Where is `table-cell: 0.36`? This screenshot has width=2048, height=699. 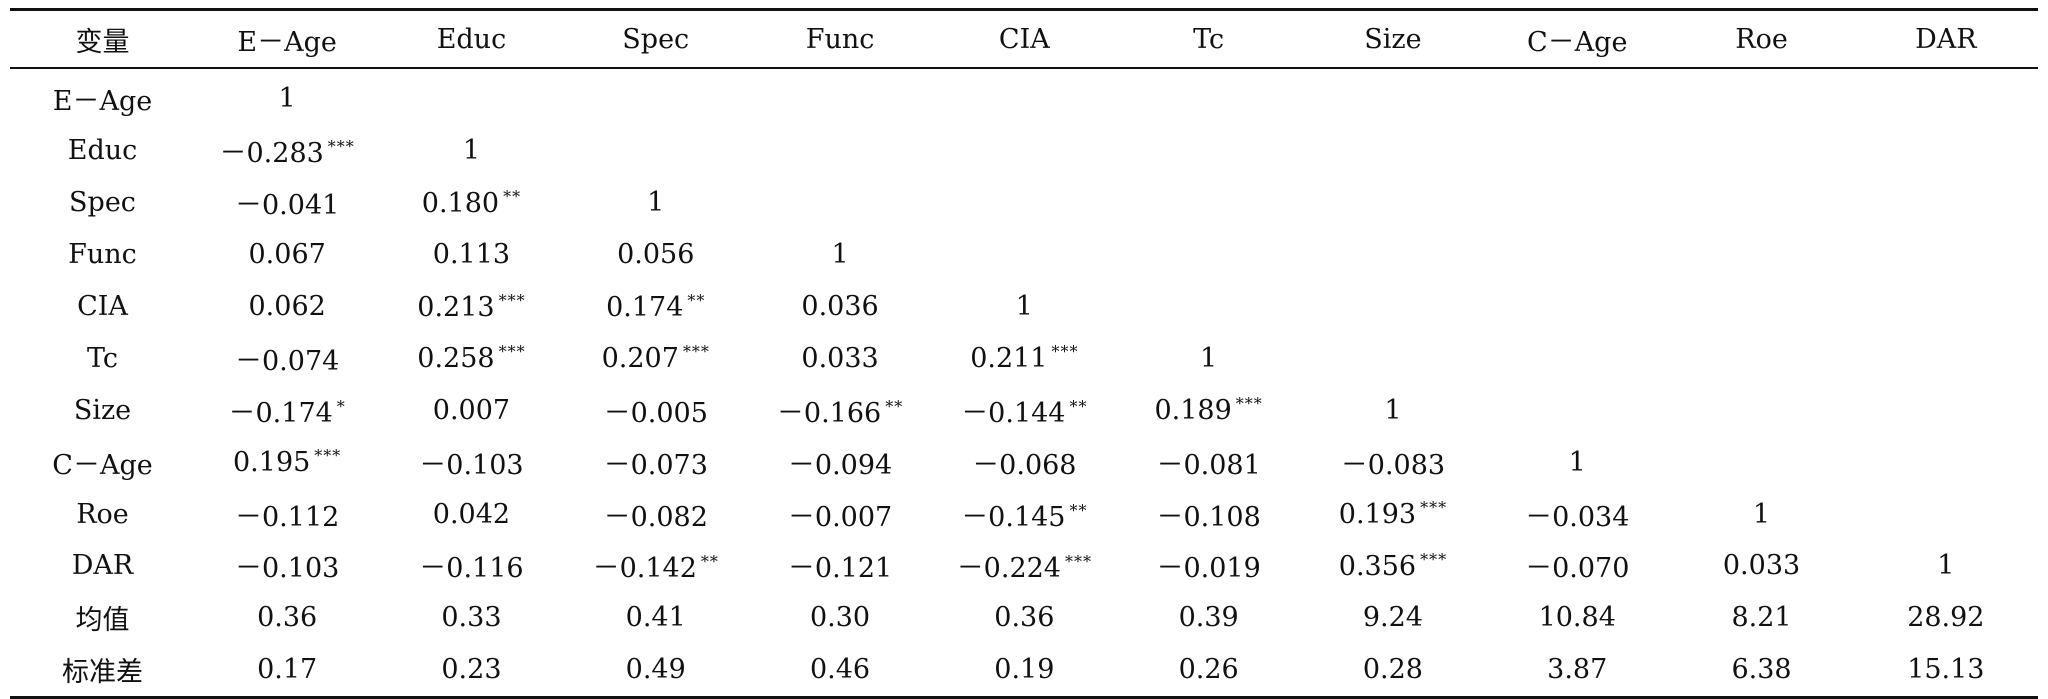 table-cell: 0.36 is located at coordinates (1024, 618).